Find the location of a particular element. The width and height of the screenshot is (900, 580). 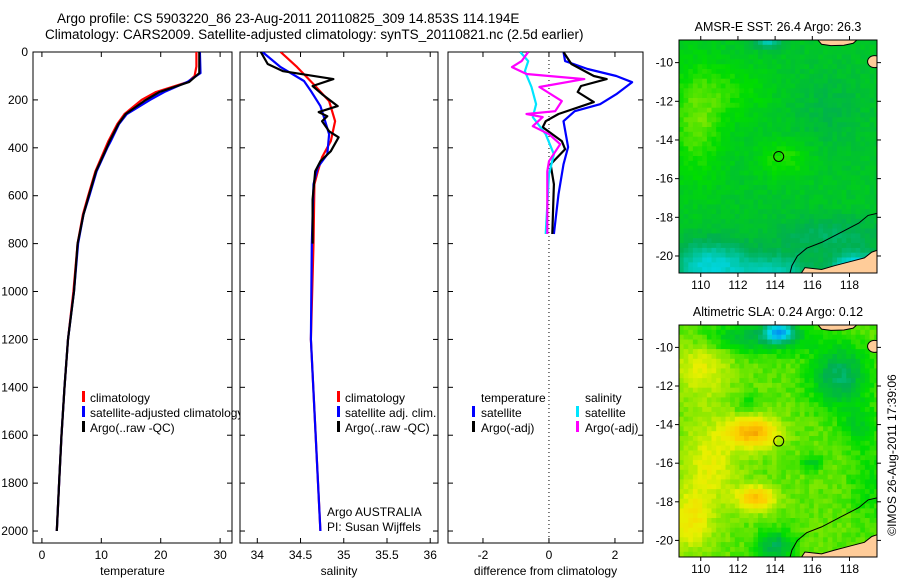

legend-swatch-argo is located at coordinates (83, 426).